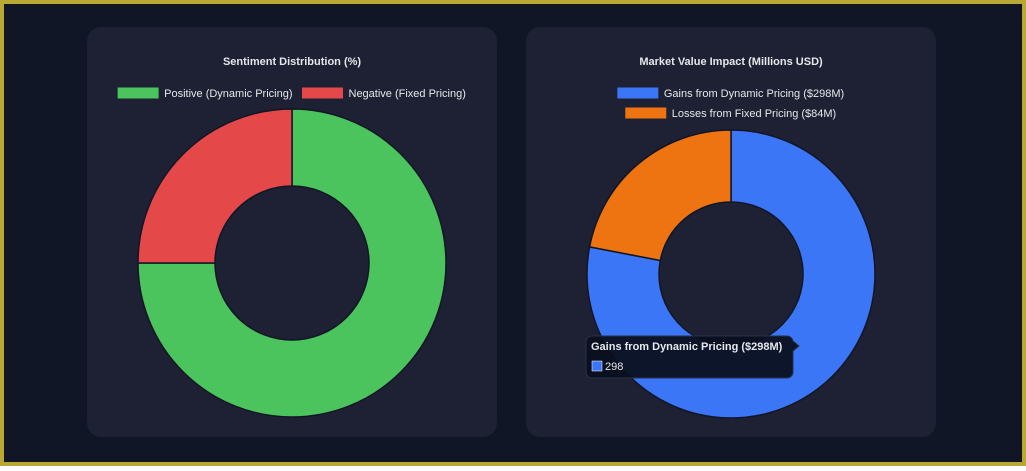 This screenshot has width=1026, height=471. I want to click on legend-item: Positive (Dynamic Pricing), so click(205, 93).